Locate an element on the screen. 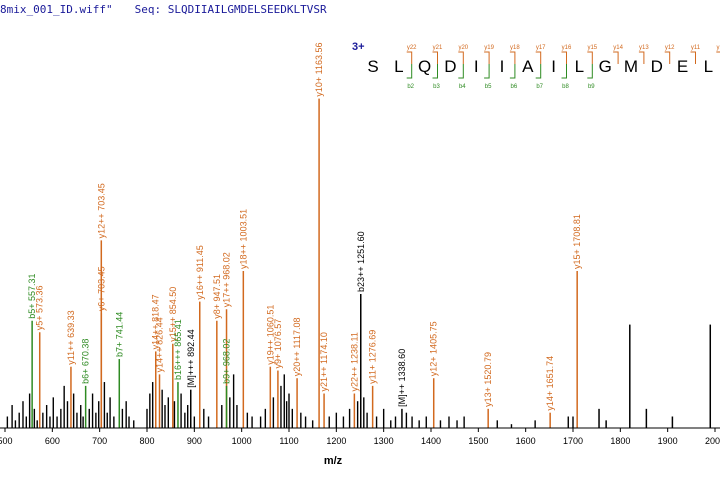 This screenshot has height=480, width=720. residue-1: L is located at coordinates (398, 66).